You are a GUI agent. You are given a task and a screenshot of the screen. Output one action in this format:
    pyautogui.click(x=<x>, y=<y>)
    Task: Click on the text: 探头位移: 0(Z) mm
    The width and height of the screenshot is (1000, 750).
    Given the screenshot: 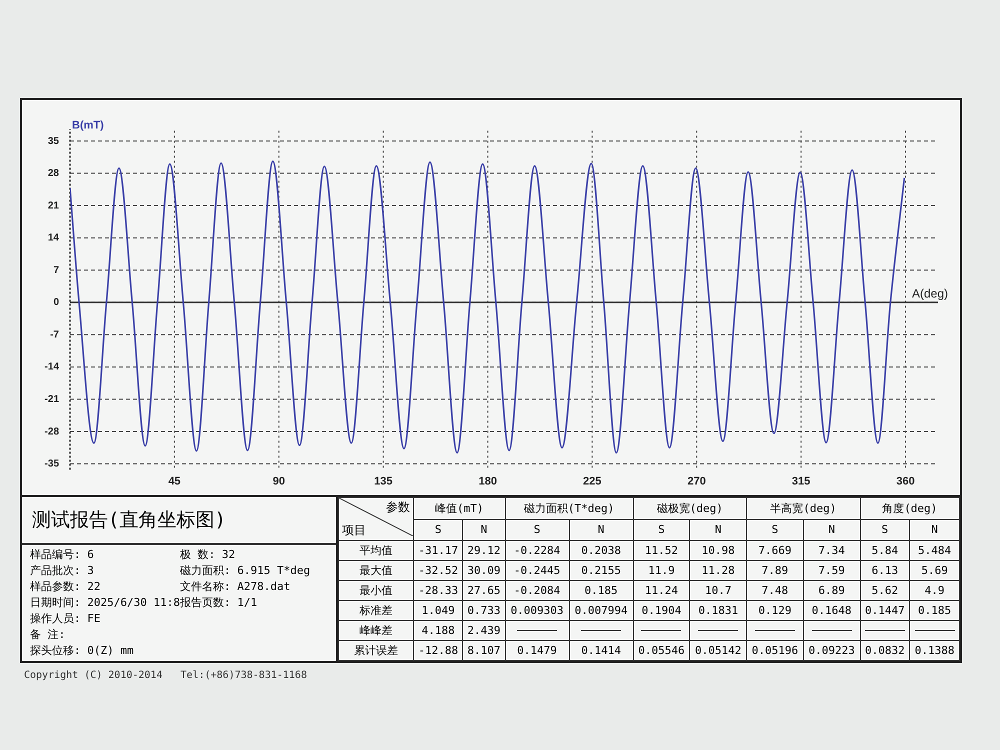 What is the action you would take?
    pyautogui.click(x=82, y=651)
    